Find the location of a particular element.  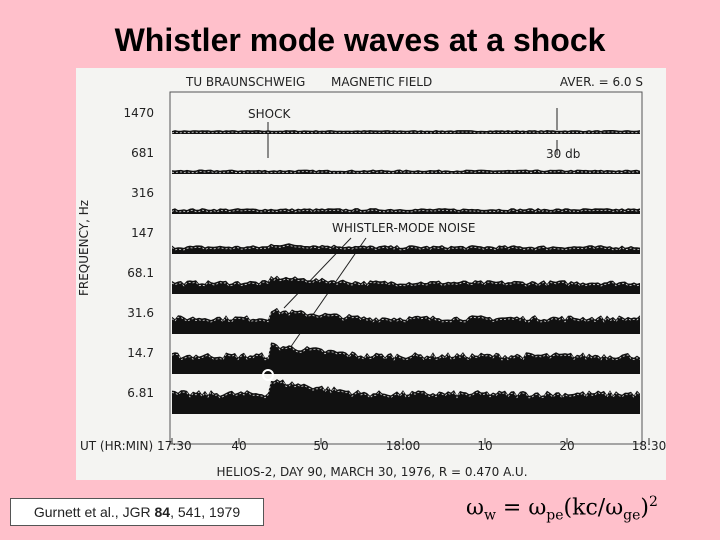

formula-part: = ω is located at coordinates (521, 508).